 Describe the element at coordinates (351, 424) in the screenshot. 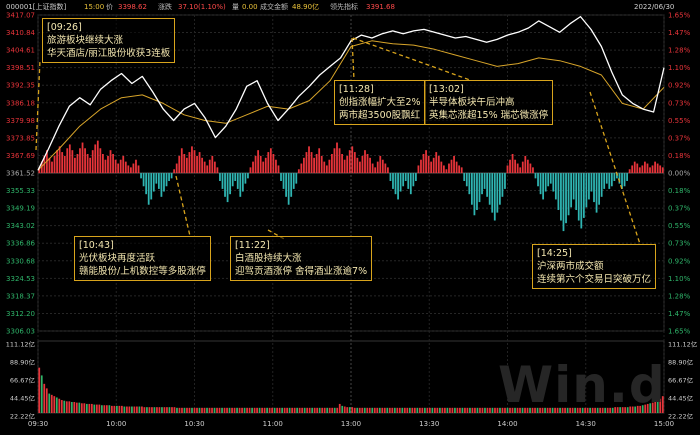

I see `x-tick-label: 13:00` at that location.